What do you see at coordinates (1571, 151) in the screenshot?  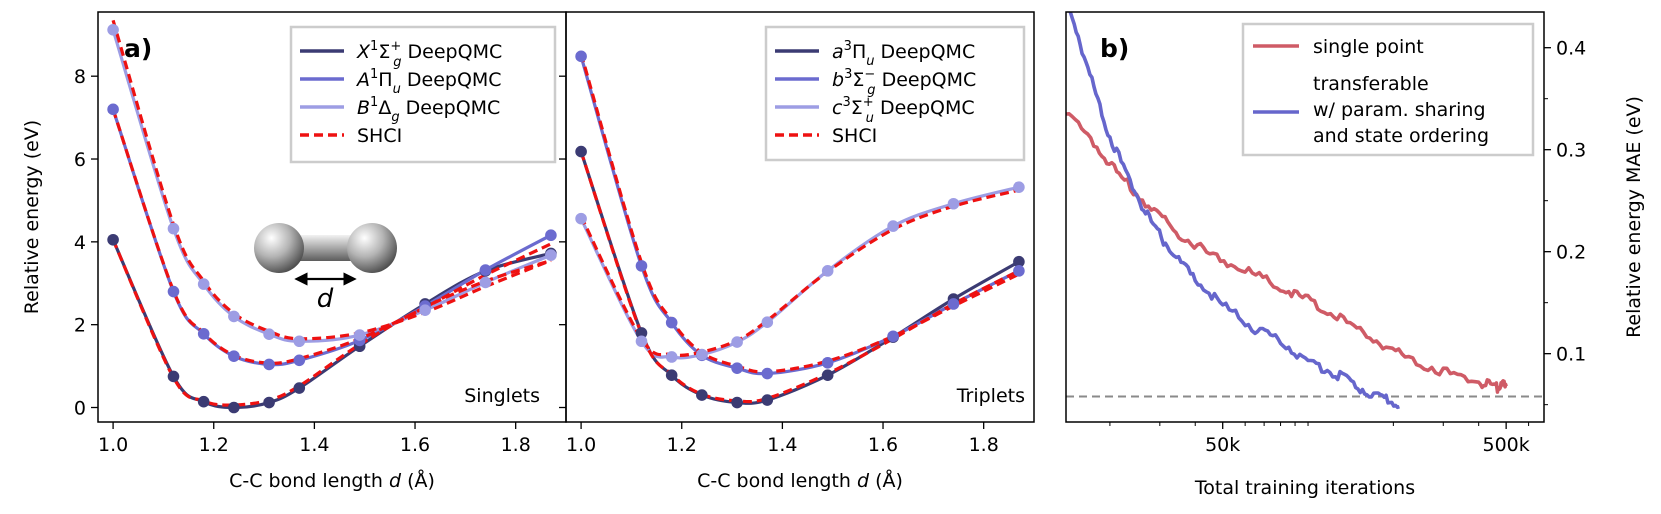 I see `training-ytick-label: 0.3` at bounding box center [1571, 151].